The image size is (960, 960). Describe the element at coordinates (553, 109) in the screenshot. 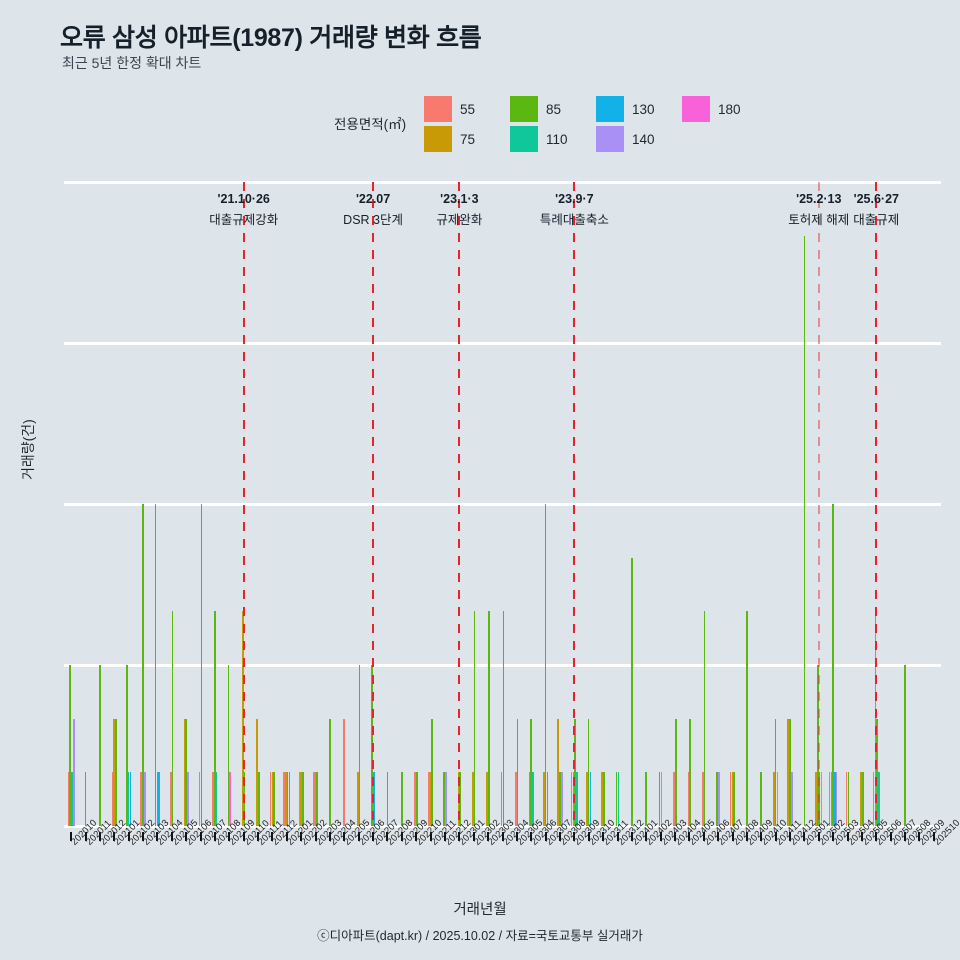

I see `legend-item-85: 85` at that location.